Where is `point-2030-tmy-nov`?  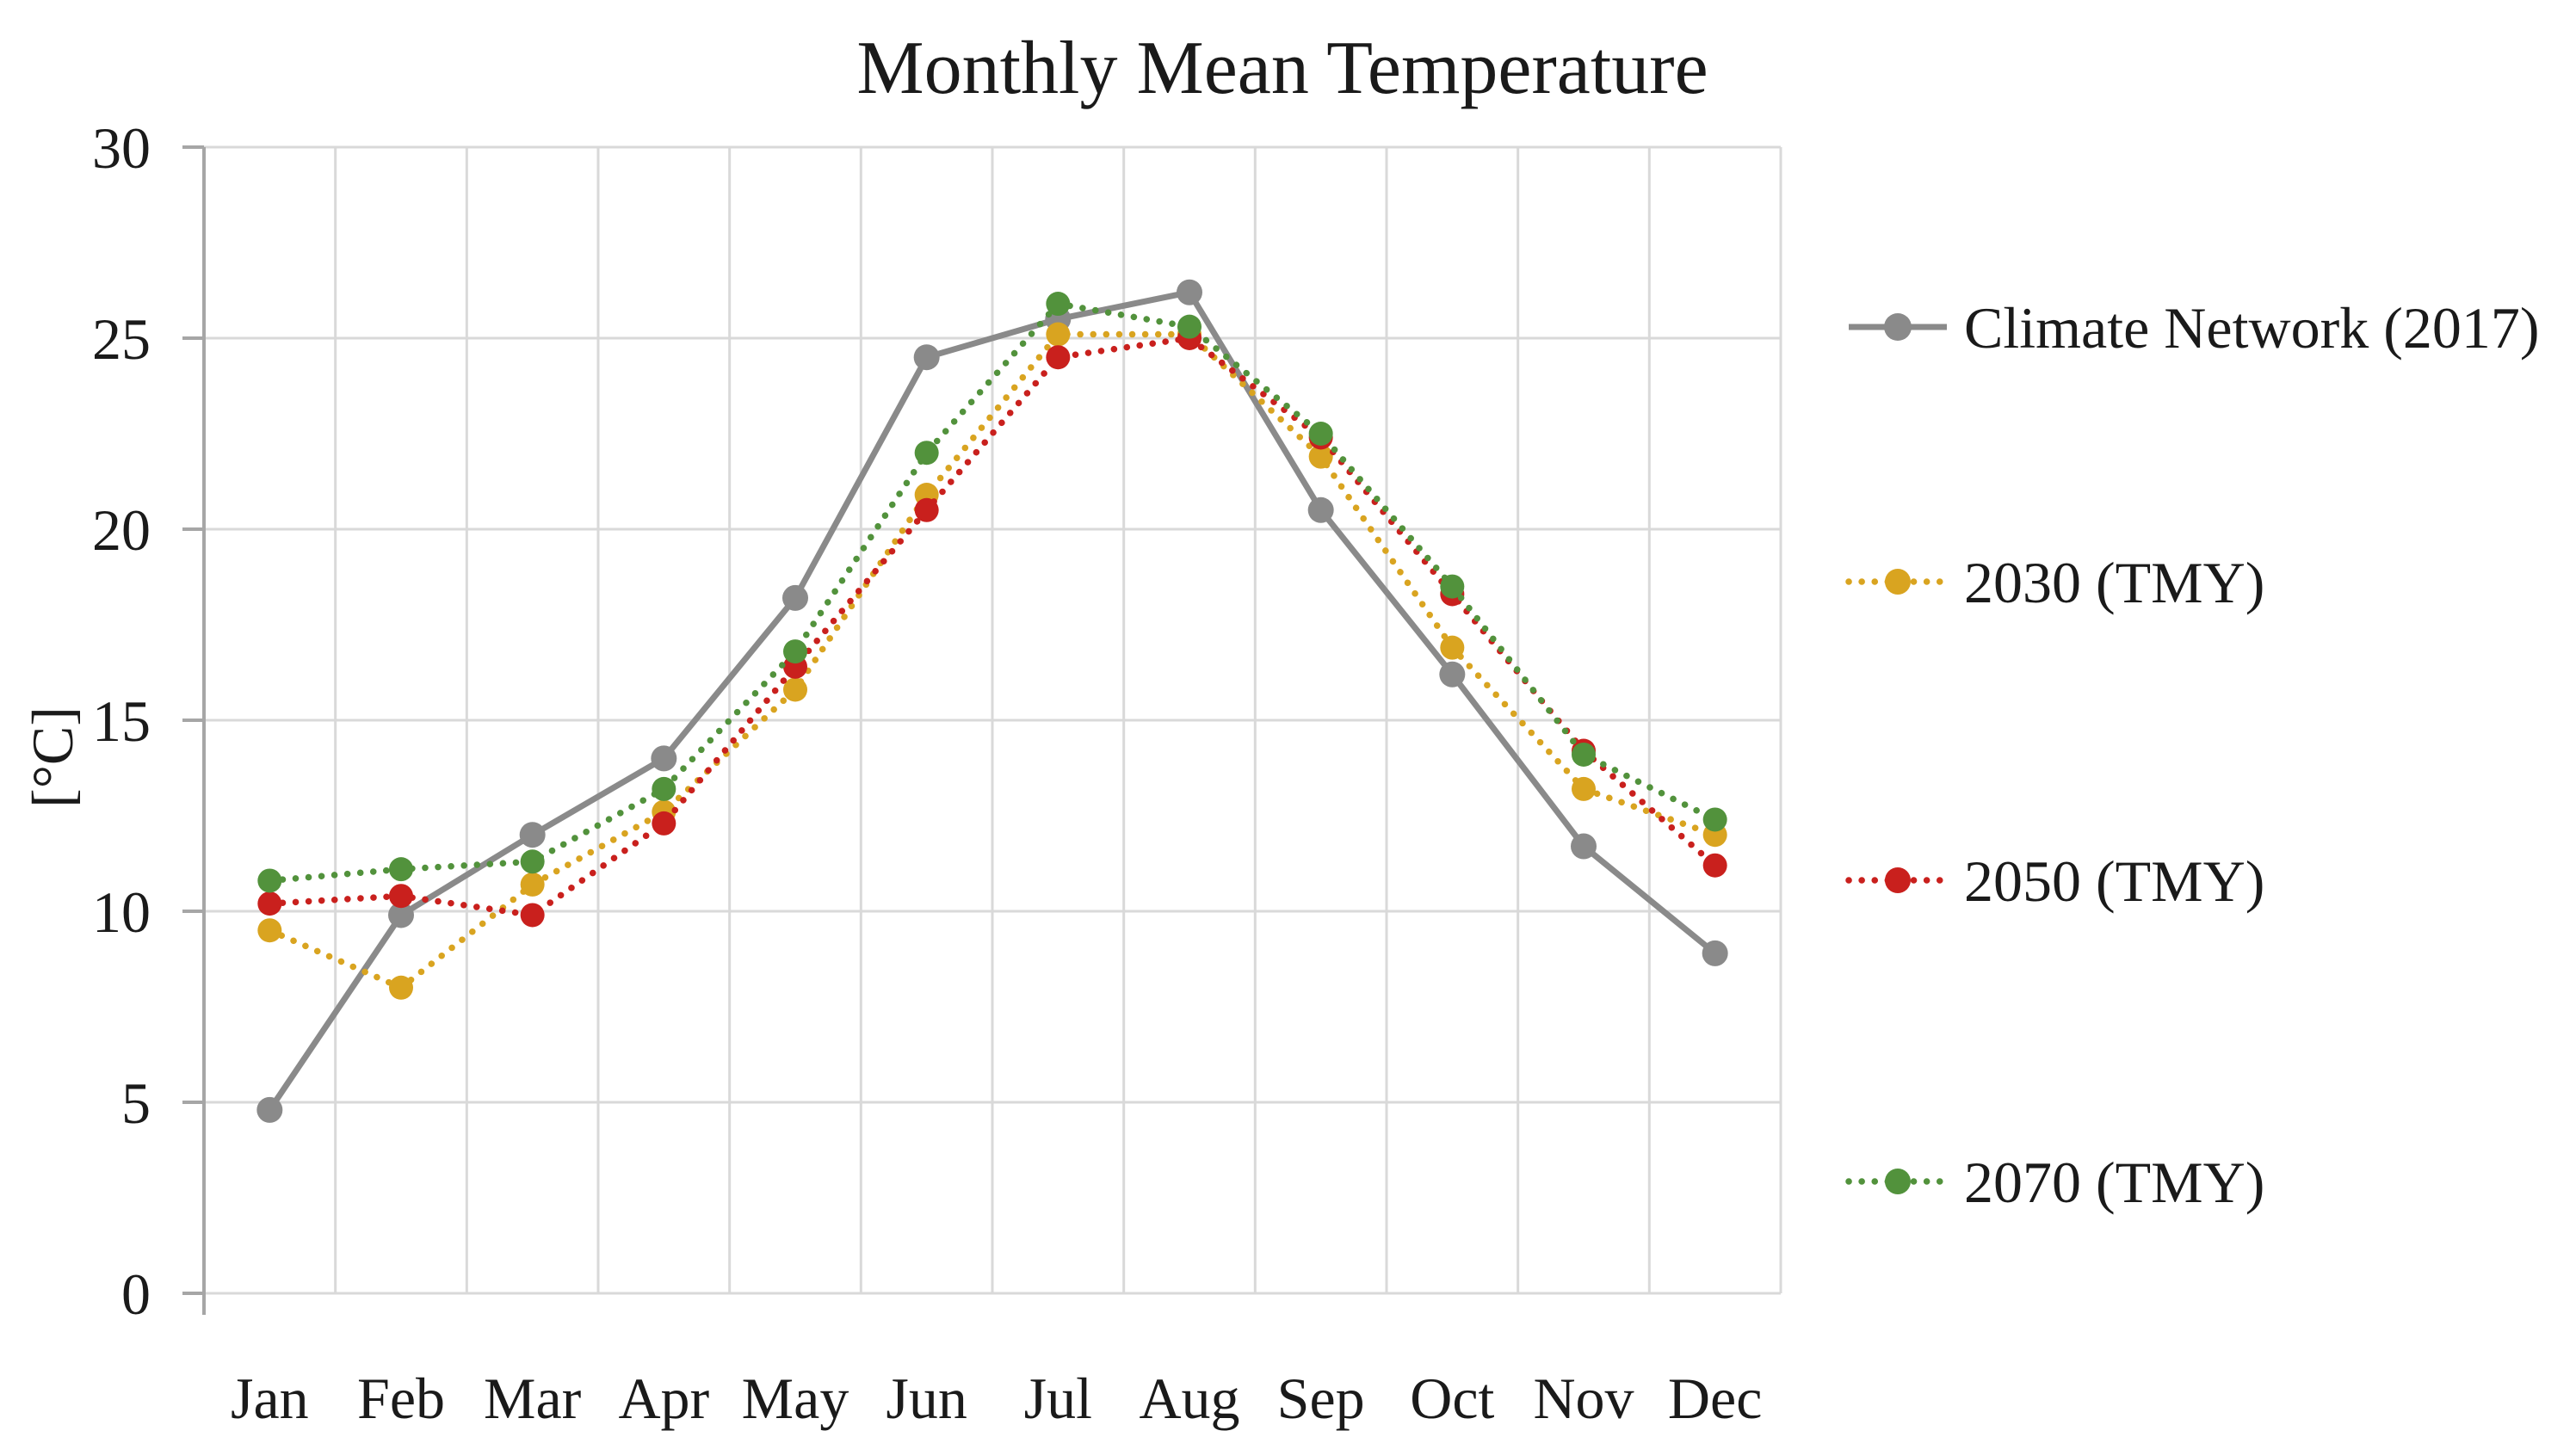 point-2030-tmy-nov is located at coordinates (1584, 788).